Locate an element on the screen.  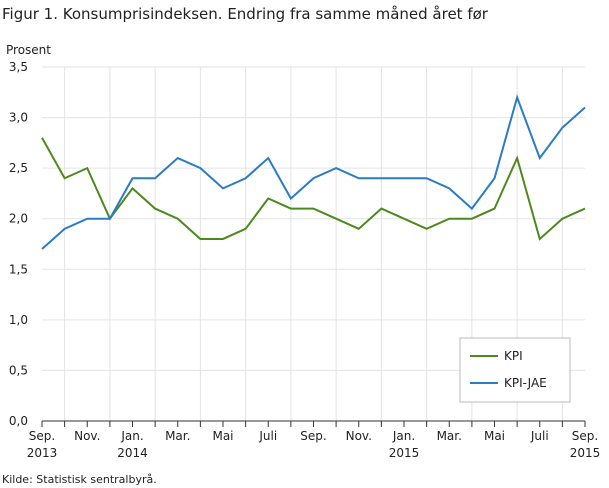
x-tick-label: Sep. 2013 is located at coordinates (42, 444).